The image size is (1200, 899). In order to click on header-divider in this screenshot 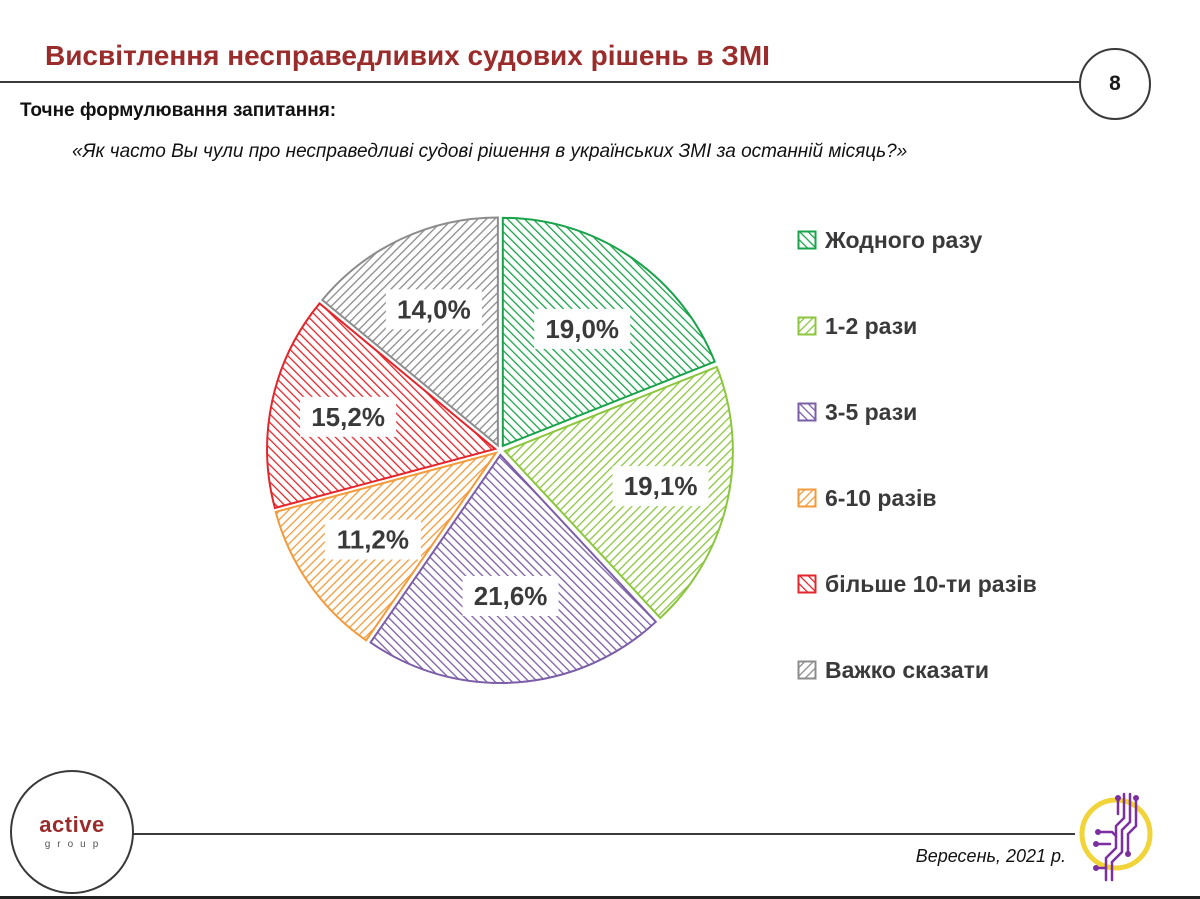, I will do `click(542, 82)`.